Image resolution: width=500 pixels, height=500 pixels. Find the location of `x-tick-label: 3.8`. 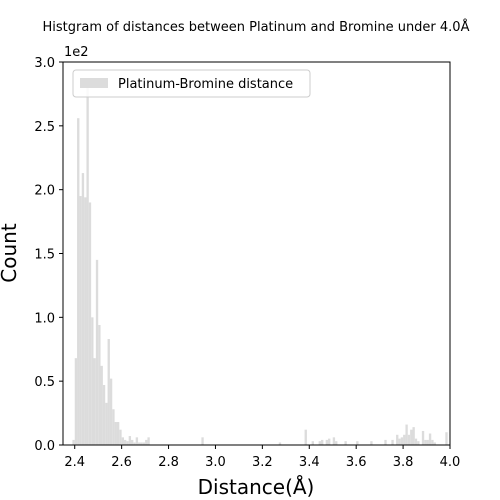

x-tick-label: 3.8 is located at coordinates (403, 462).